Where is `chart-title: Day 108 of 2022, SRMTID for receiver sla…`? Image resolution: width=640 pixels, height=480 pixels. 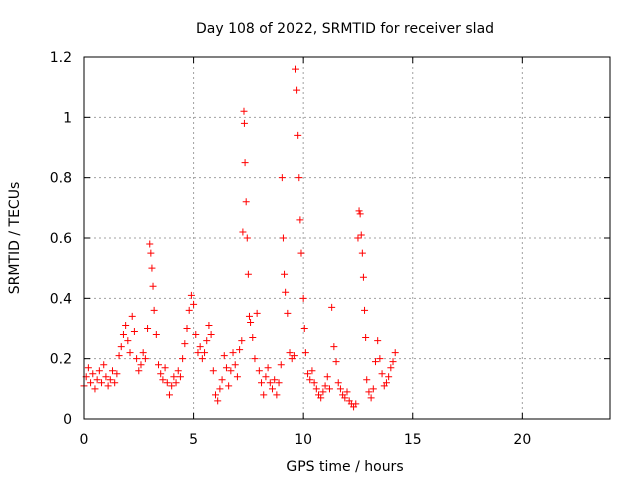
chart-title: Day 108 of 2022, SRMTID for receiver sla… is located at coordinates (345, 29).